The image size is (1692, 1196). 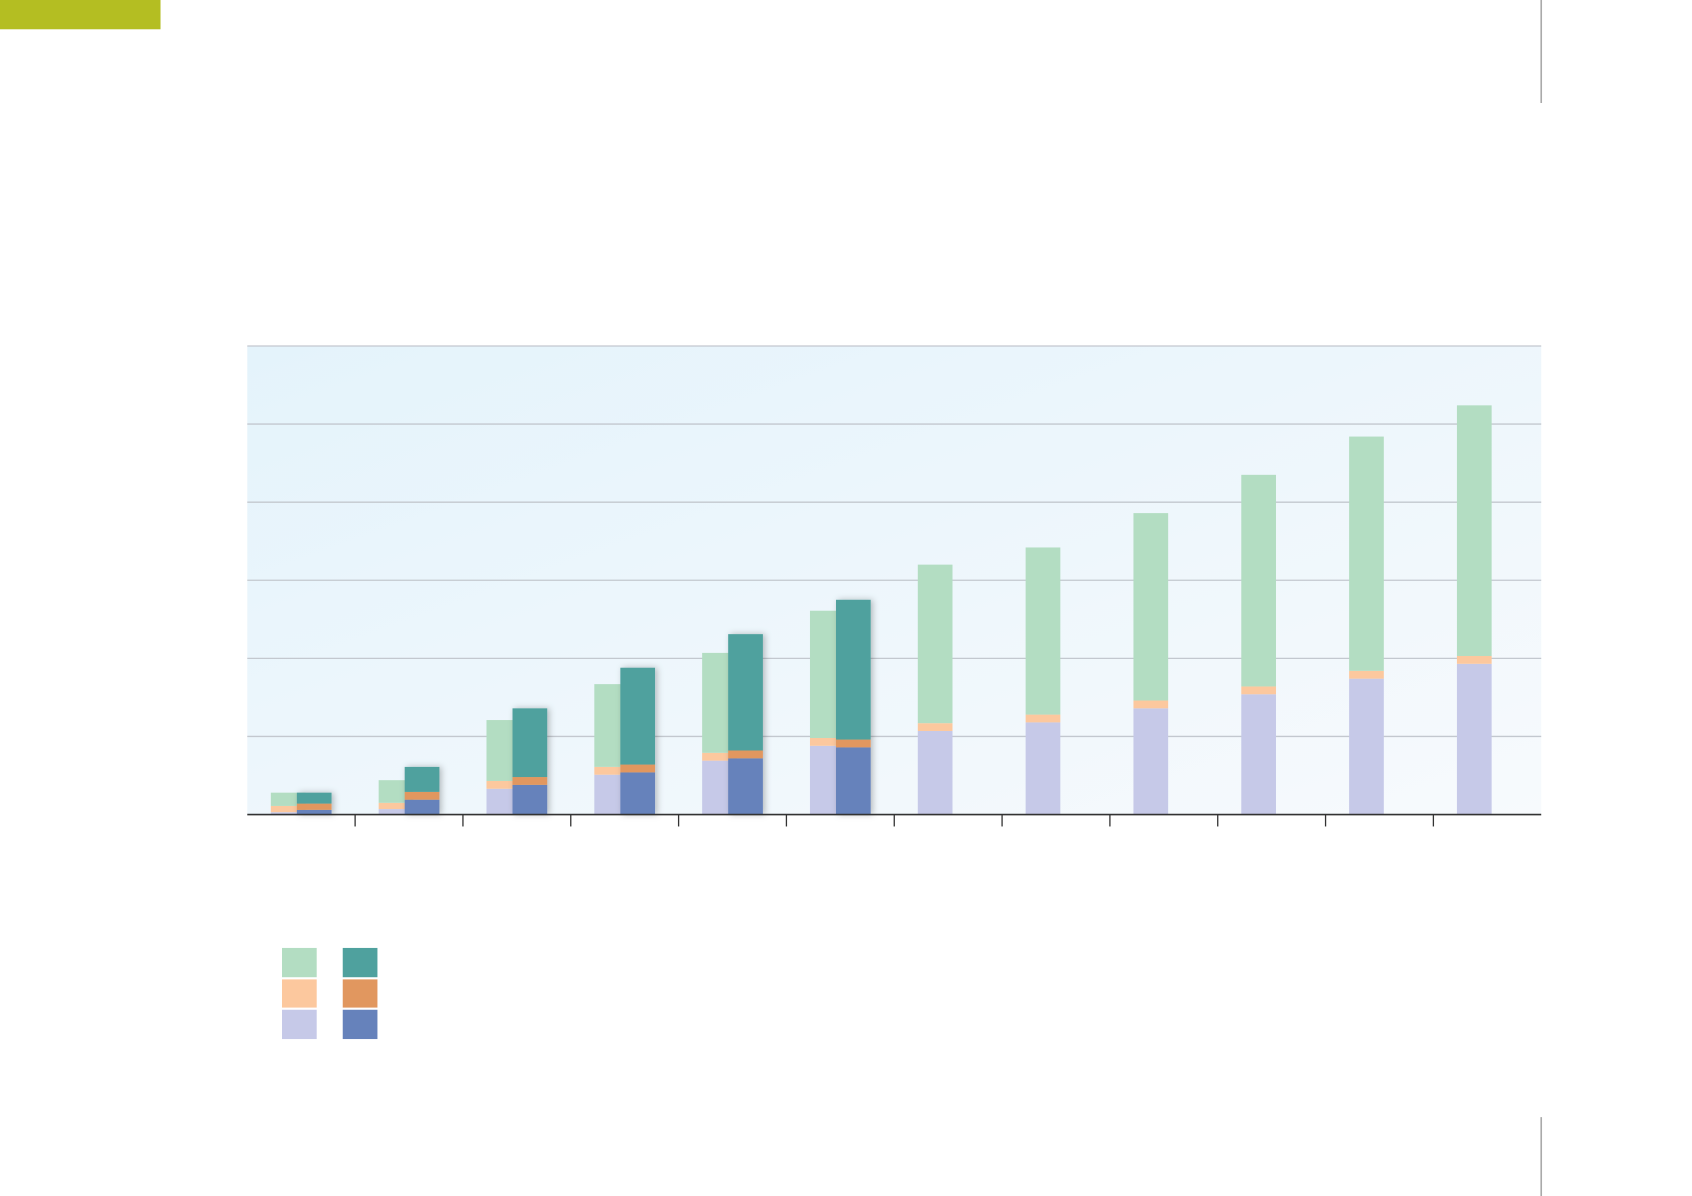 What do you see at coordinates (583, 707) in the screenshot?
I see `front-bars` at bounding box center [583, 707].